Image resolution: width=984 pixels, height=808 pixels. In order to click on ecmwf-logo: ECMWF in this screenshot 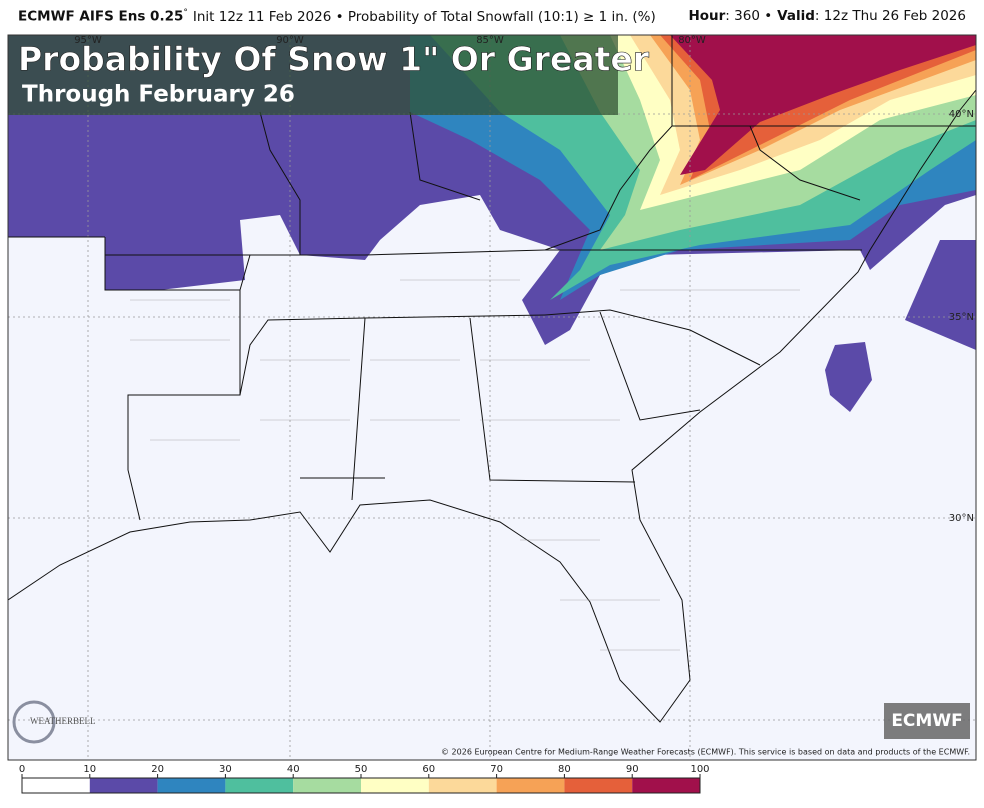, I will do `click(926, 721)`.